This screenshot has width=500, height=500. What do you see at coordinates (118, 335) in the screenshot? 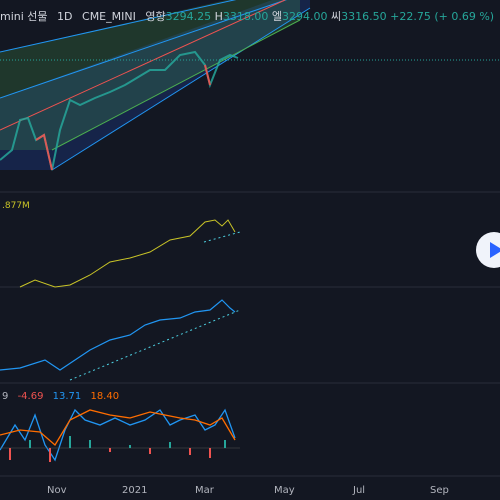
I see `obv-line` at bounding box center [118, 335].